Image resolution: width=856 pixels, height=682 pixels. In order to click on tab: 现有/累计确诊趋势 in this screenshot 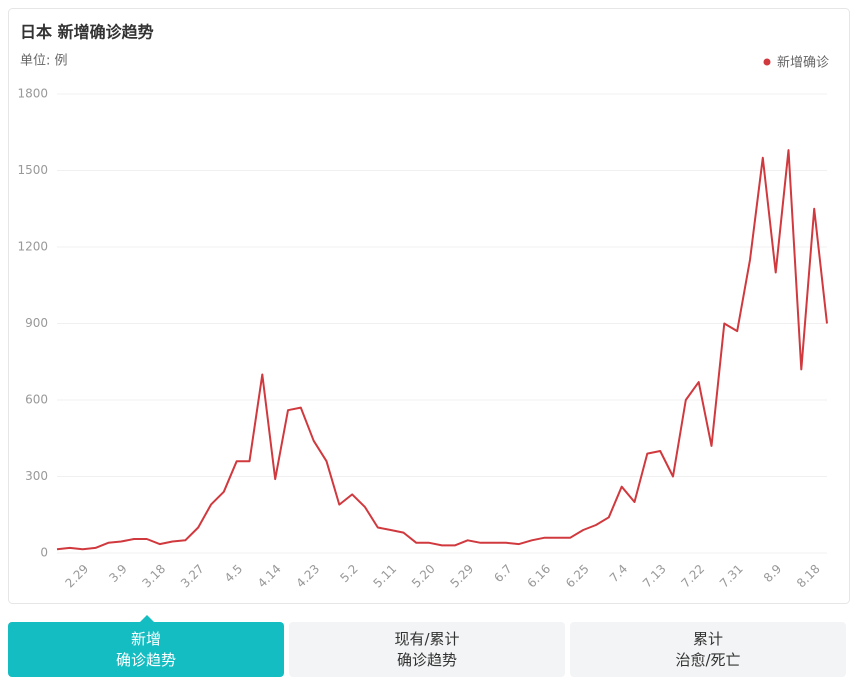, I will do `click(427, 649)`.